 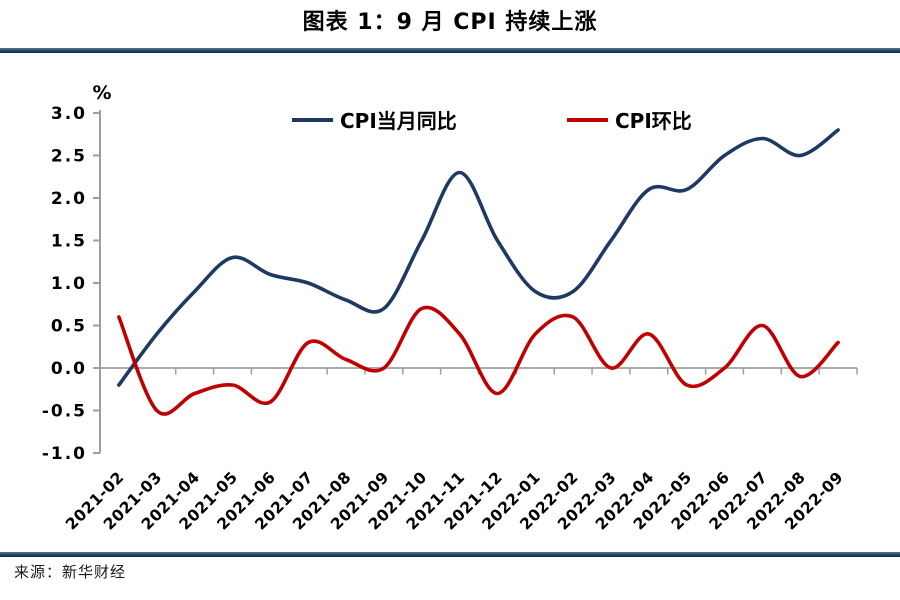 What do you see at coordinates (450, 22) in the screenshot?
I see `chart-title: 图表 1：9 月 CPI 持续上涨` at bounding box center [450, 22].